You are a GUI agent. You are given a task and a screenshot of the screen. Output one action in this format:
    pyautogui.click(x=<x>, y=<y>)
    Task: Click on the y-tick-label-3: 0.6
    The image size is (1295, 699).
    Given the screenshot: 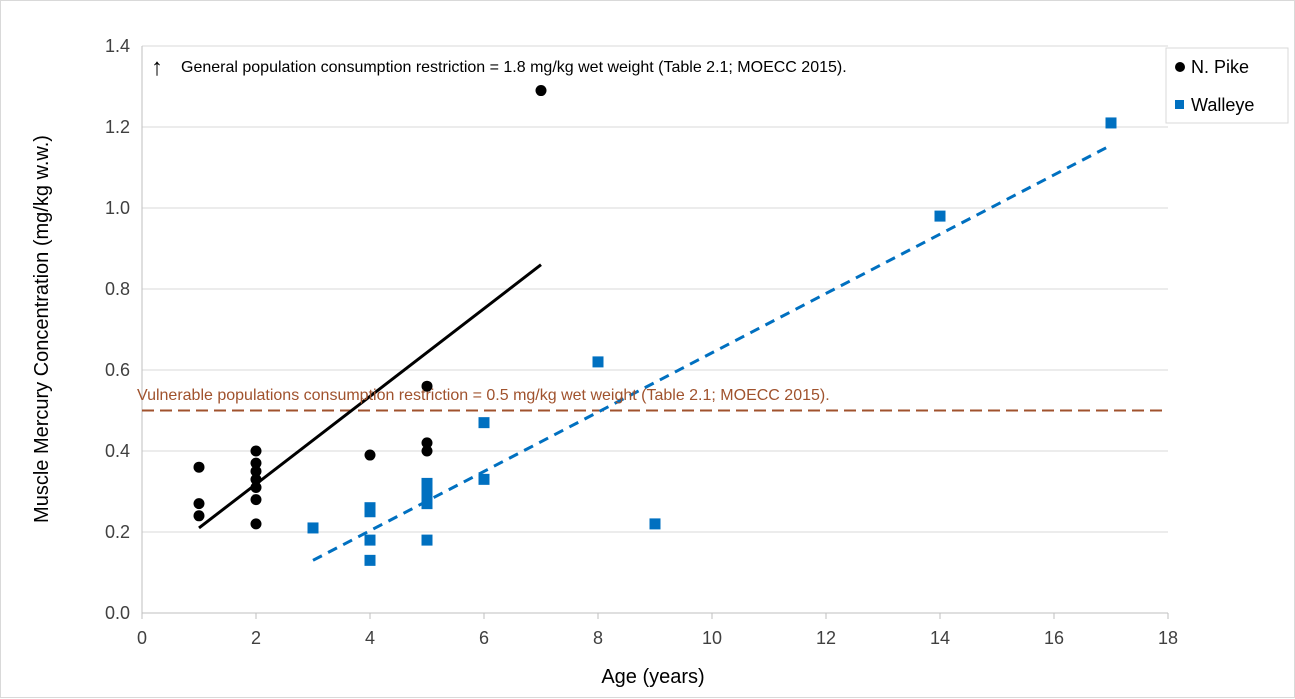 What is the action you would take?
    pyautogui.click(x=117, y=370)
    